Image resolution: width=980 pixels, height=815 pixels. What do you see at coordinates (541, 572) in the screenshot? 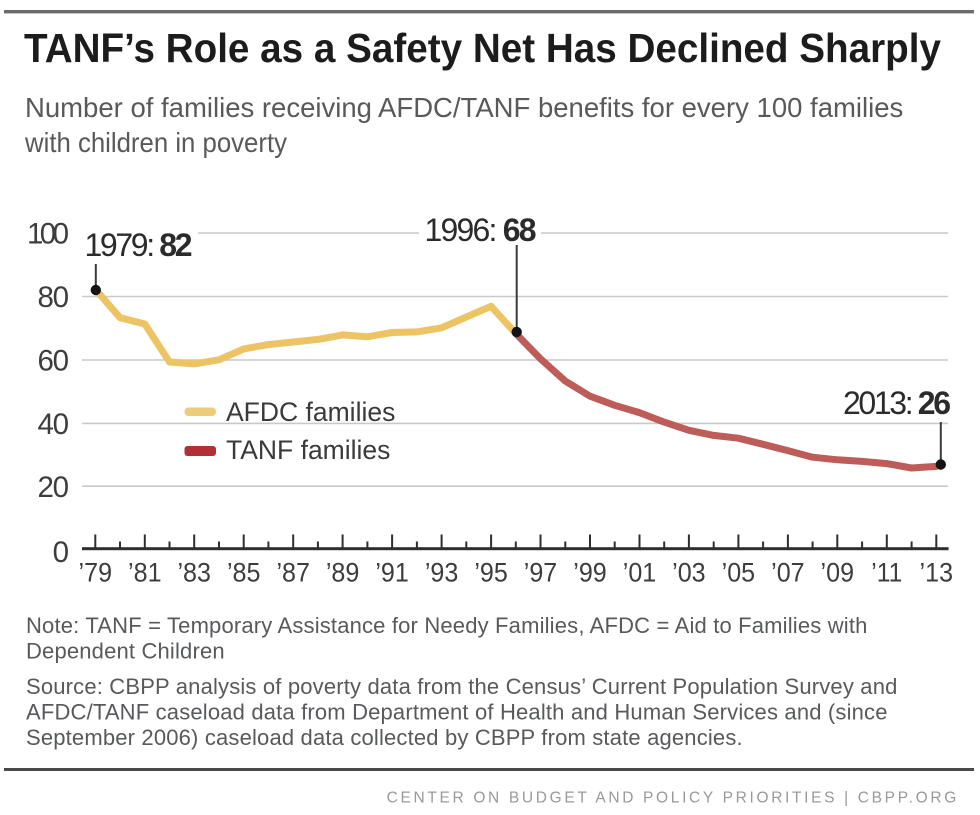
I see `svg-text: ’97` at bounding box center [541, 572].